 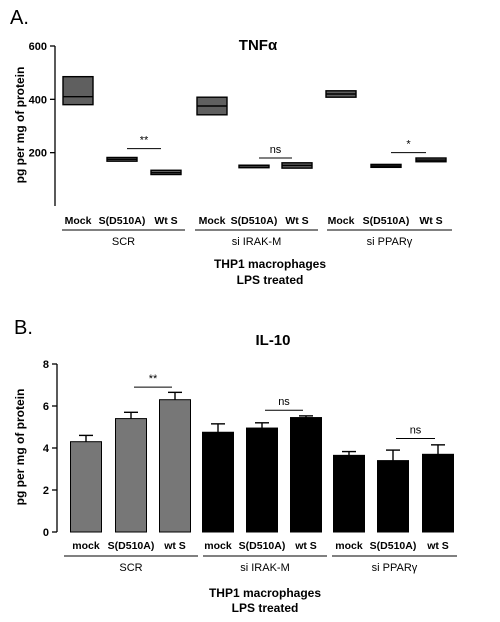 What do you see at coordinates (408, 145) in the screenshot?
I see `significance-label: *` at bounding box center [408, 145].